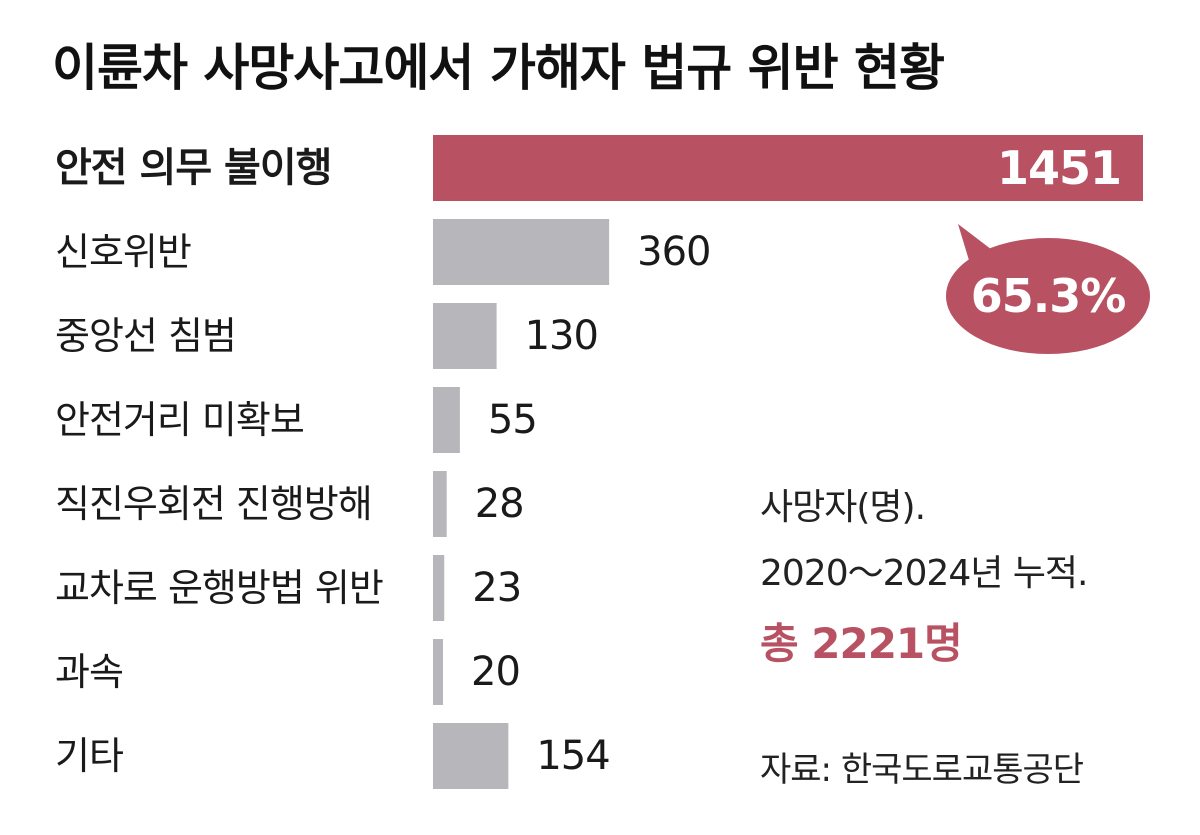 This screenshot has height=835, width=1200. Describe the element at coordinates (498, 68) in the screenshot. I see `chart-title: 이륜차 사망사고에서 가해자 법규 위반 현황` at that location.